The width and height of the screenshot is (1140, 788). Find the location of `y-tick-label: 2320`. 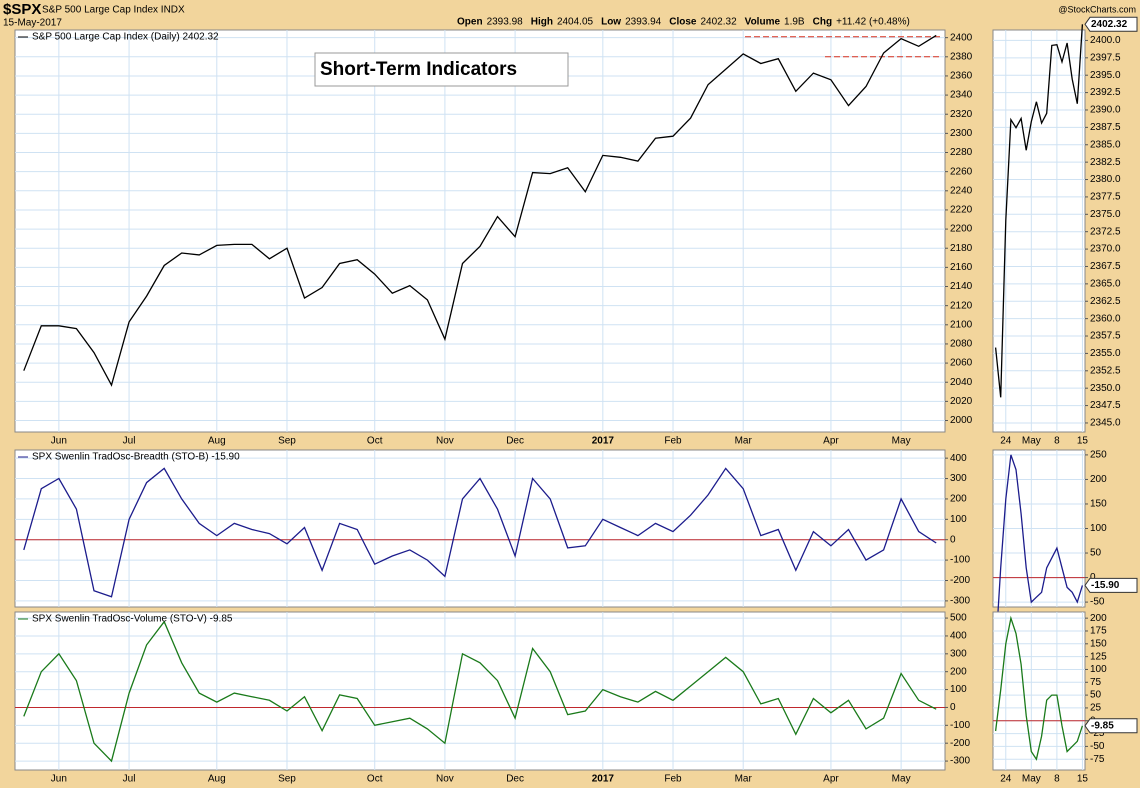

y-tick-label: 2320 is located at coordinates (961, 114).